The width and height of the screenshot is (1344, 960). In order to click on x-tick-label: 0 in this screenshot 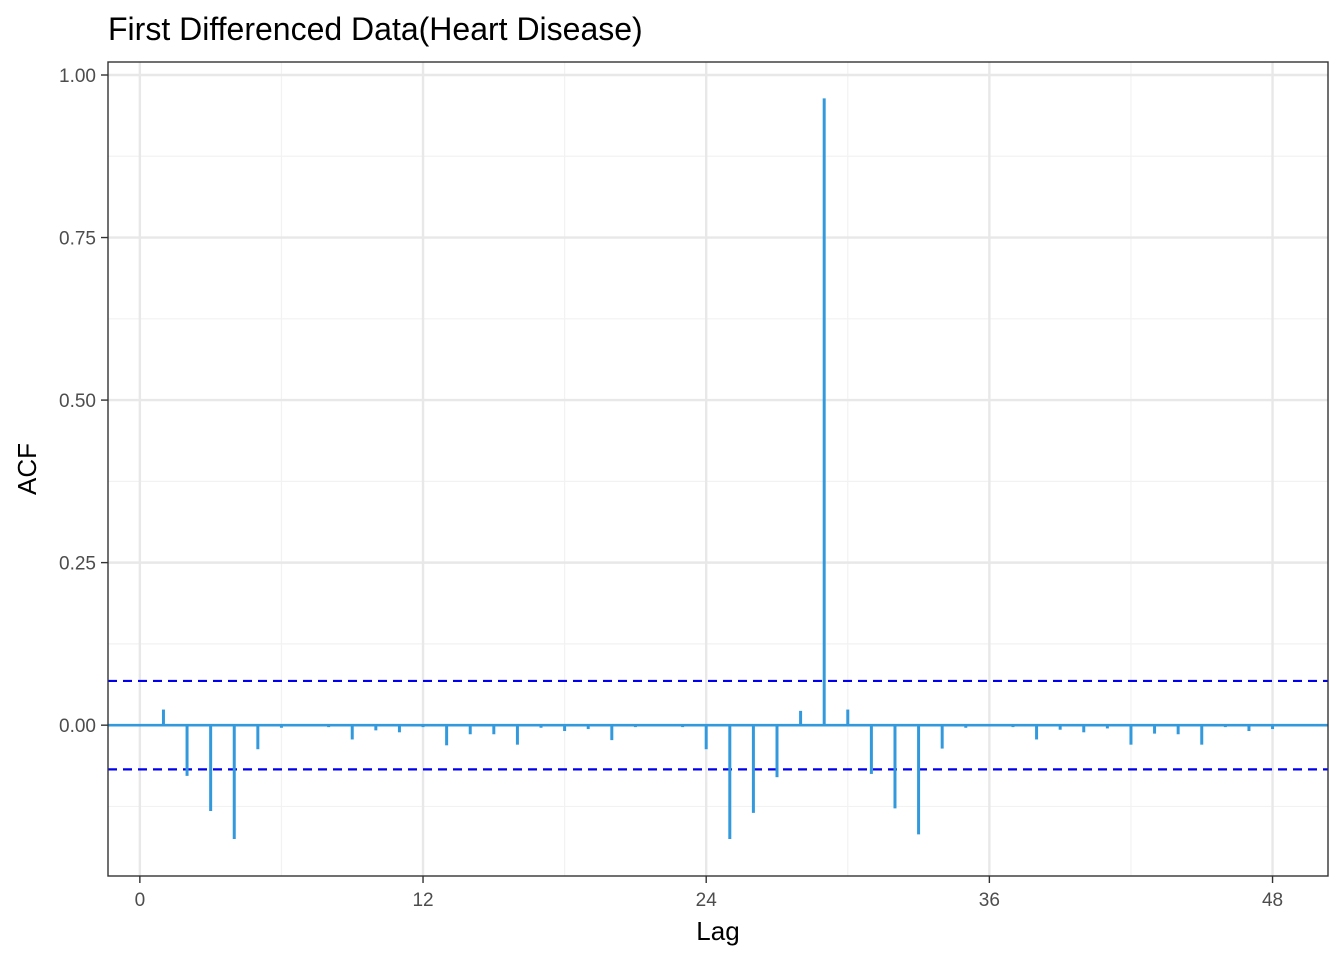, I will do `click(140, 900)`.